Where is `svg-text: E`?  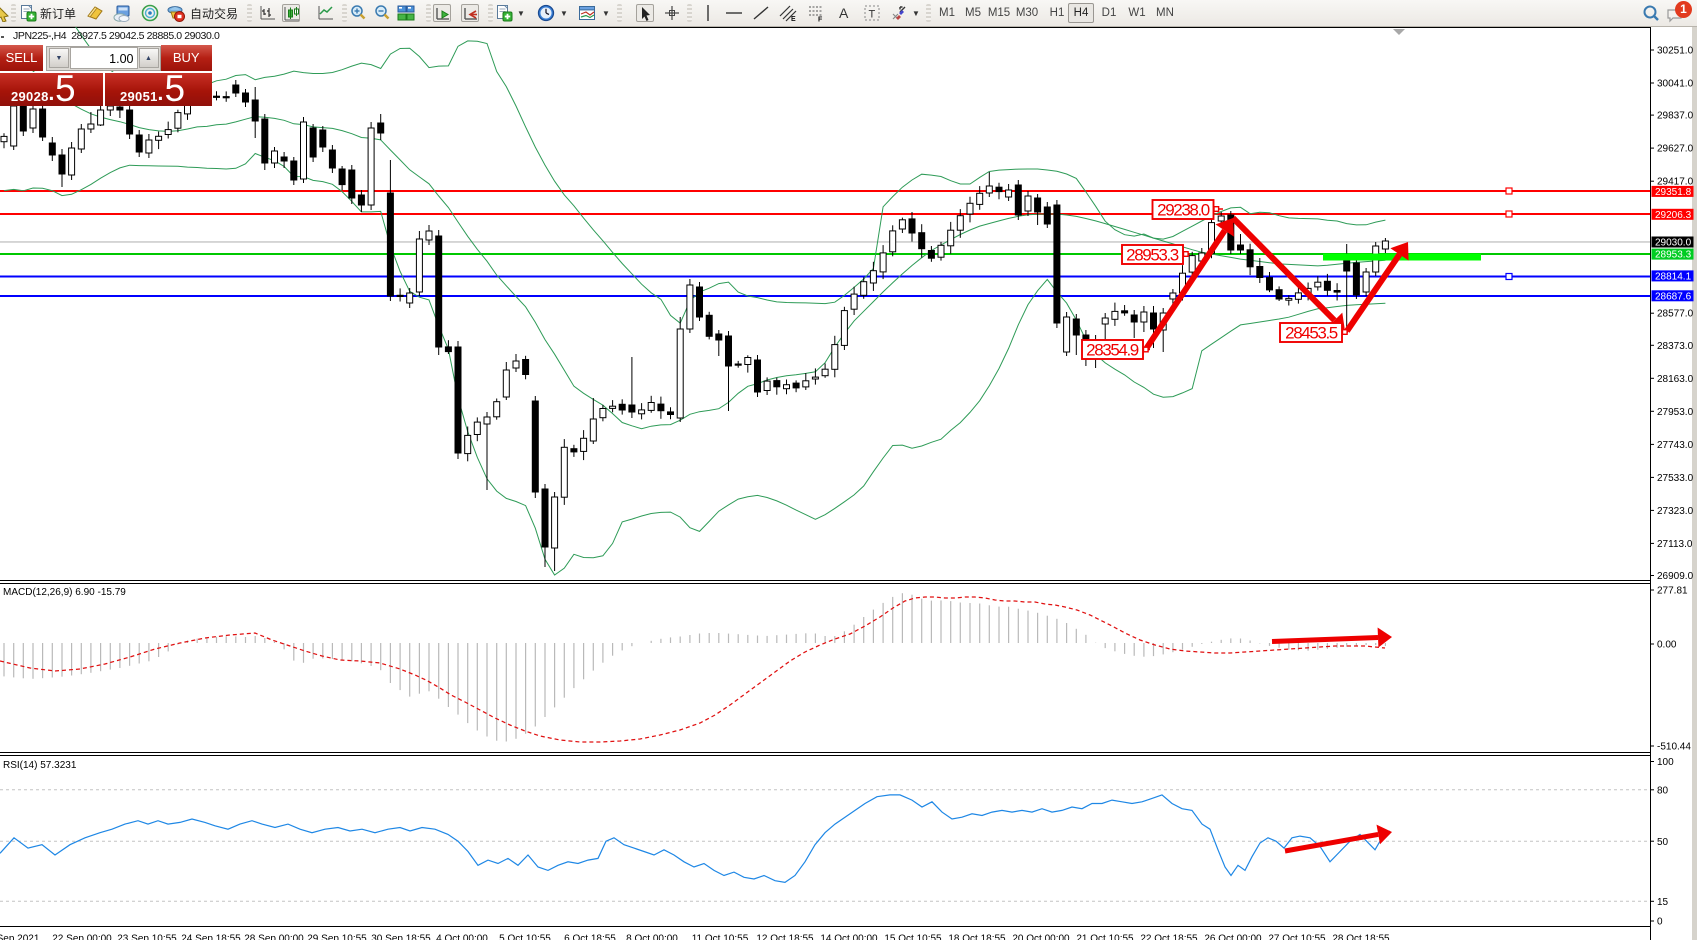
svg-text: E is located at coordinates (793, 19).